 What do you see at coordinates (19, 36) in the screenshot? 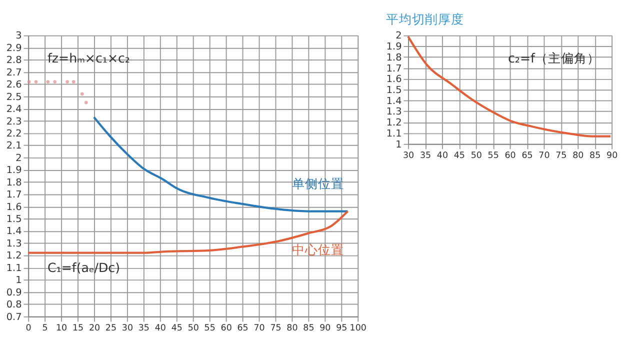
I see `y-tick-label: 3` at bounding box center [19, 36].